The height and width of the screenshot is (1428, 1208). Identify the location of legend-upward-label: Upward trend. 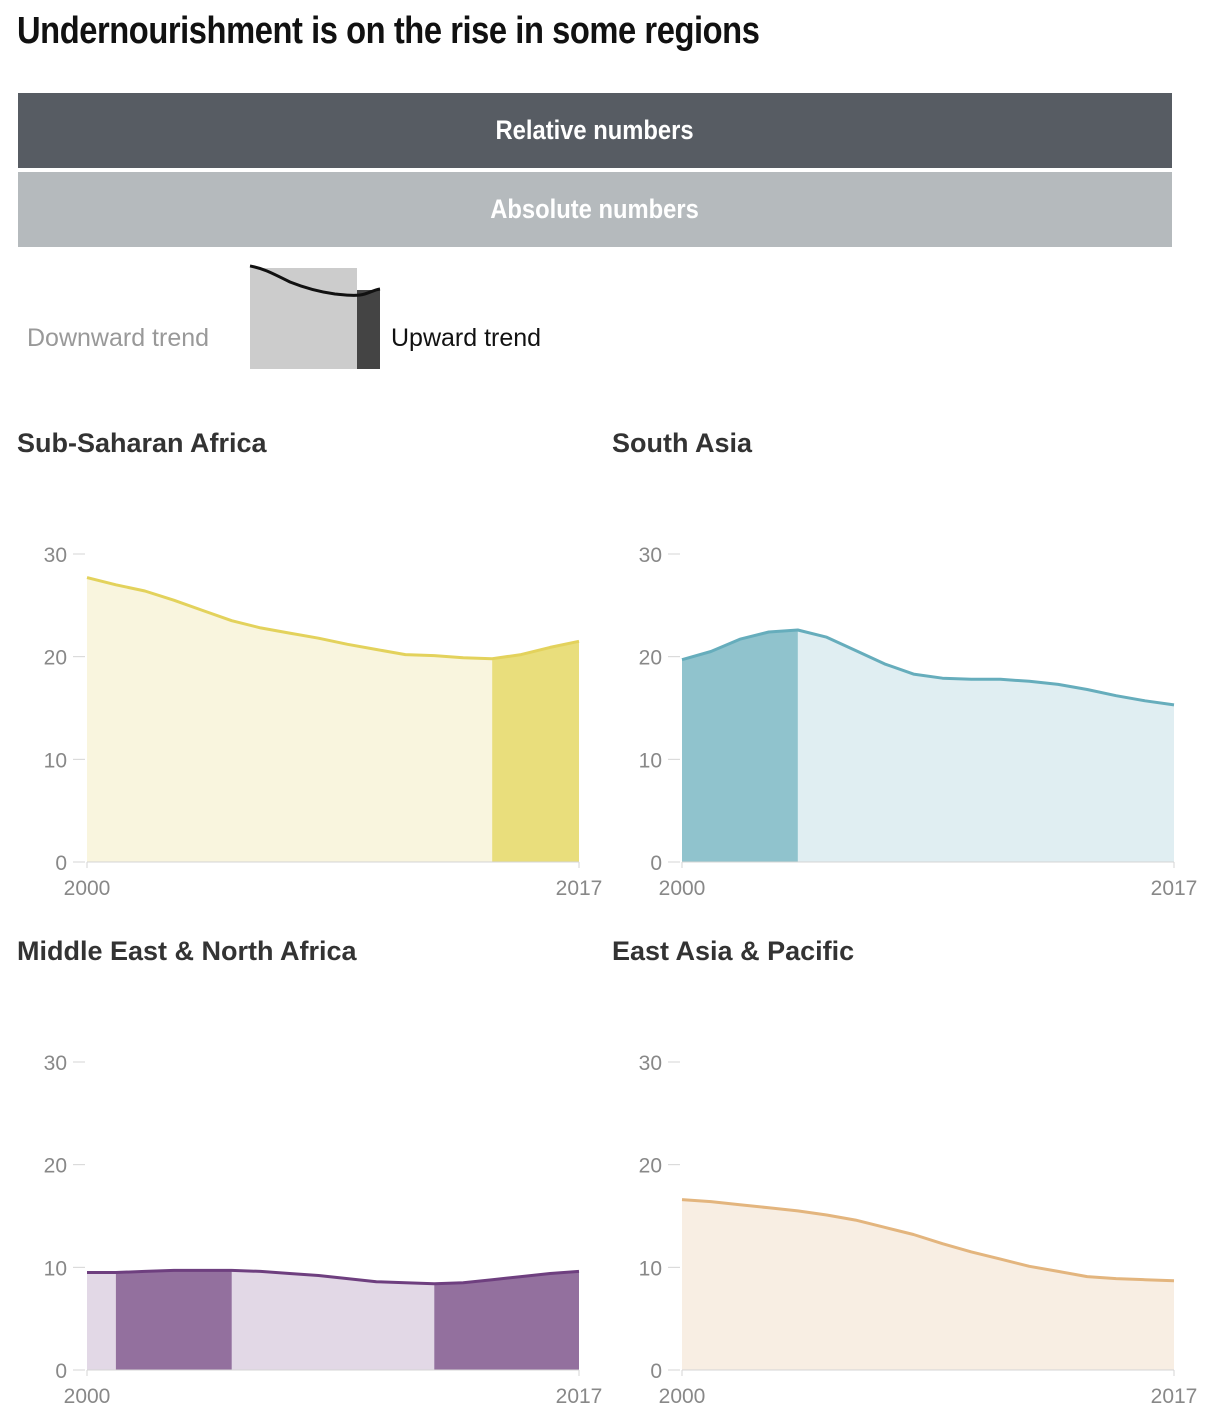
(466, 338).